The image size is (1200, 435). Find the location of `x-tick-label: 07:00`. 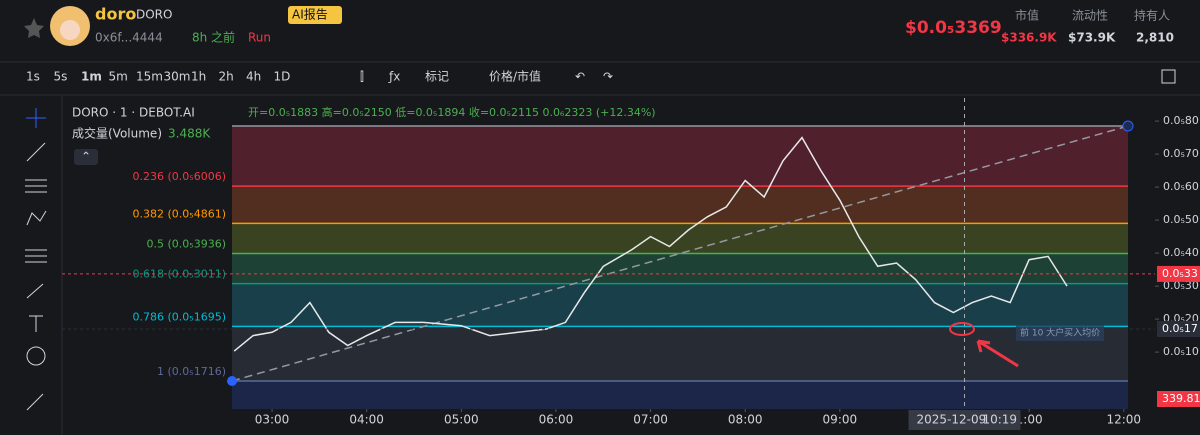

x-tick-label: 07:00 is located at coordinates (650, 420).